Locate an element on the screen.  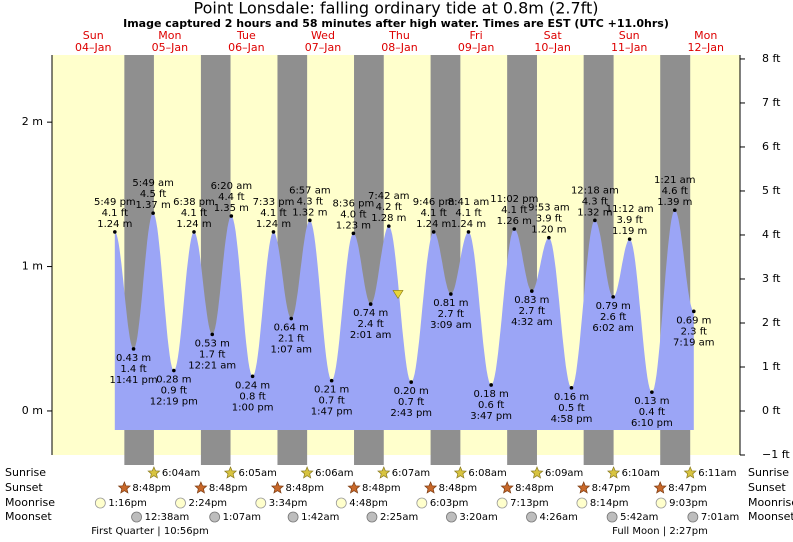
day-date: 11–Jan is located at coordinates (629, 47).